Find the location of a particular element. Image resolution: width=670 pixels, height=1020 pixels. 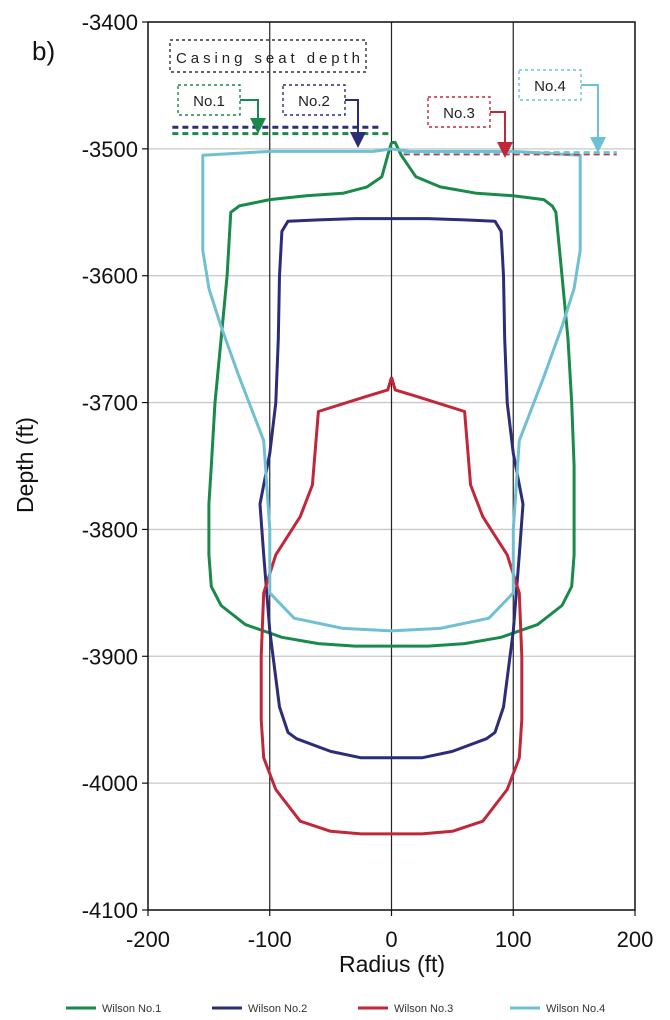

x-tick-label: 100 is located at coordinates (513, 939).